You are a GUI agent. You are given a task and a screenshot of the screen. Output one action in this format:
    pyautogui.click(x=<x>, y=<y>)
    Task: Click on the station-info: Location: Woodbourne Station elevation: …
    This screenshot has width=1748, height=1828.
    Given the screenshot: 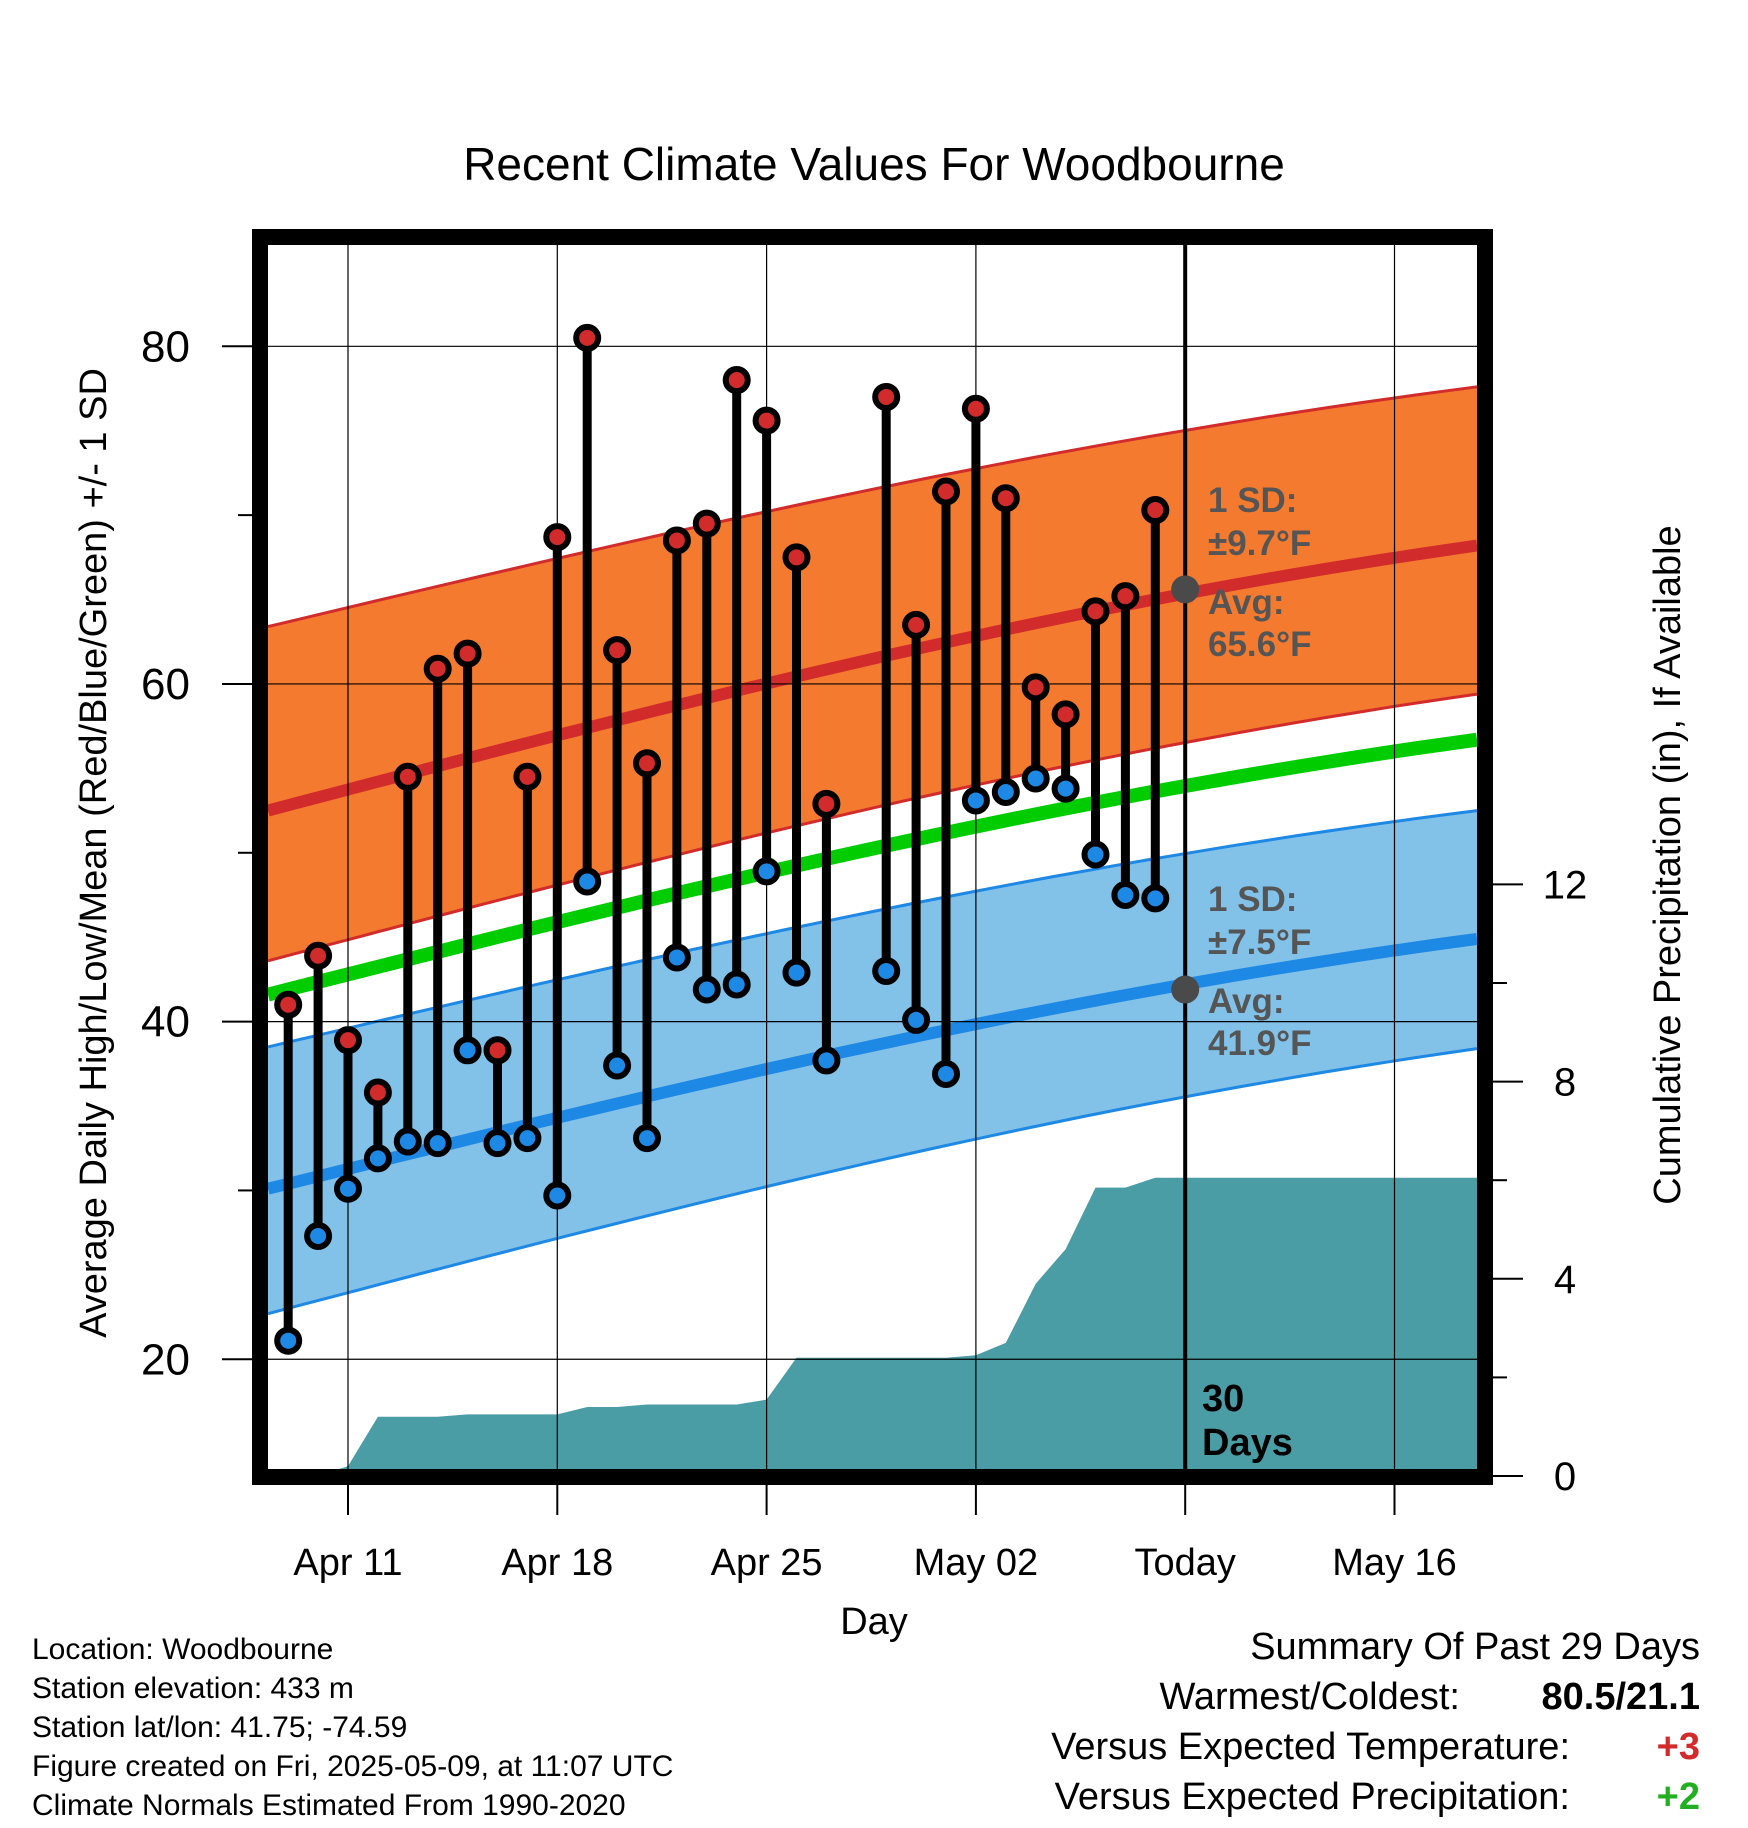 What is the action you would take?
    pyautogui.click(x=352, y=1727)
    